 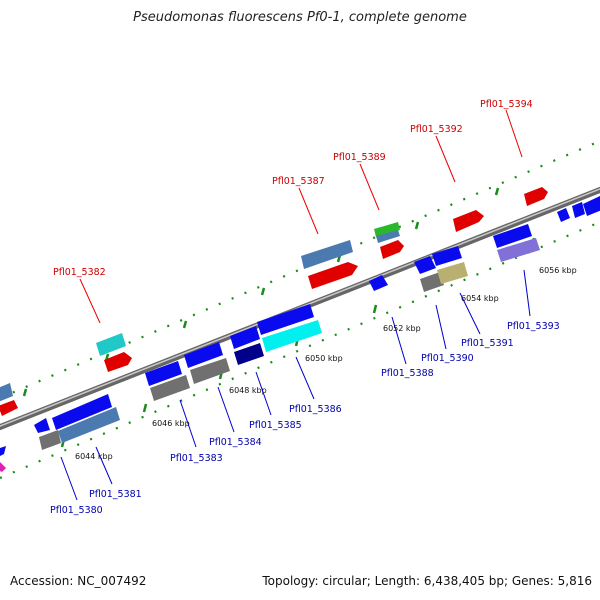 I want to click on gene-label-reverse: Pfl01_5388, so click(x=407, y=373).